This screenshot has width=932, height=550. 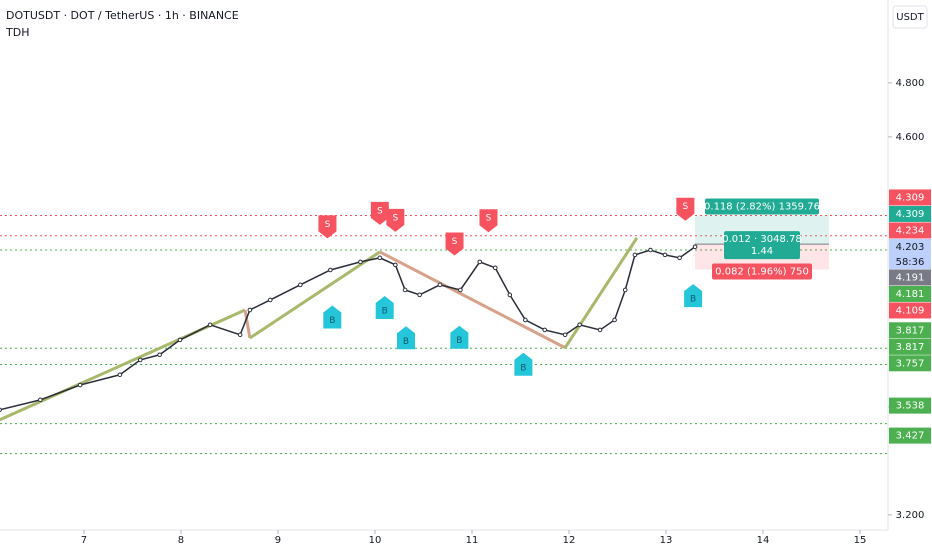 I want to click on price-tag-label: 3.427, so click(x=910, y=436).